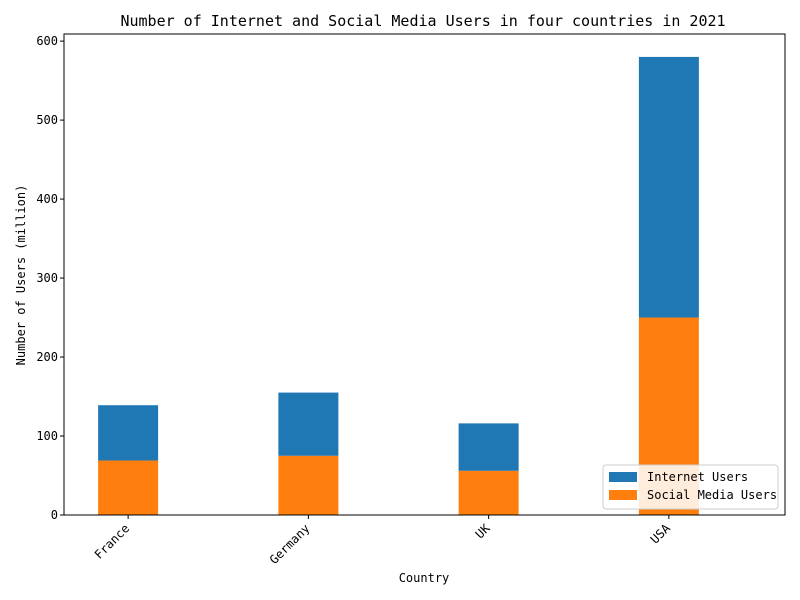 The image size is (800, 600). I want to click on bar-uk-social-media-users, so click(488, 492).